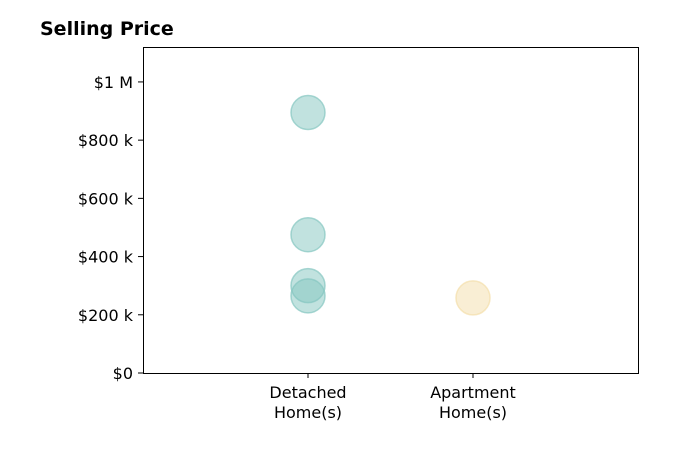 This screenshot has height=462, width=679. I want to click on y-tick-label: $200 k, so click(106, 315).